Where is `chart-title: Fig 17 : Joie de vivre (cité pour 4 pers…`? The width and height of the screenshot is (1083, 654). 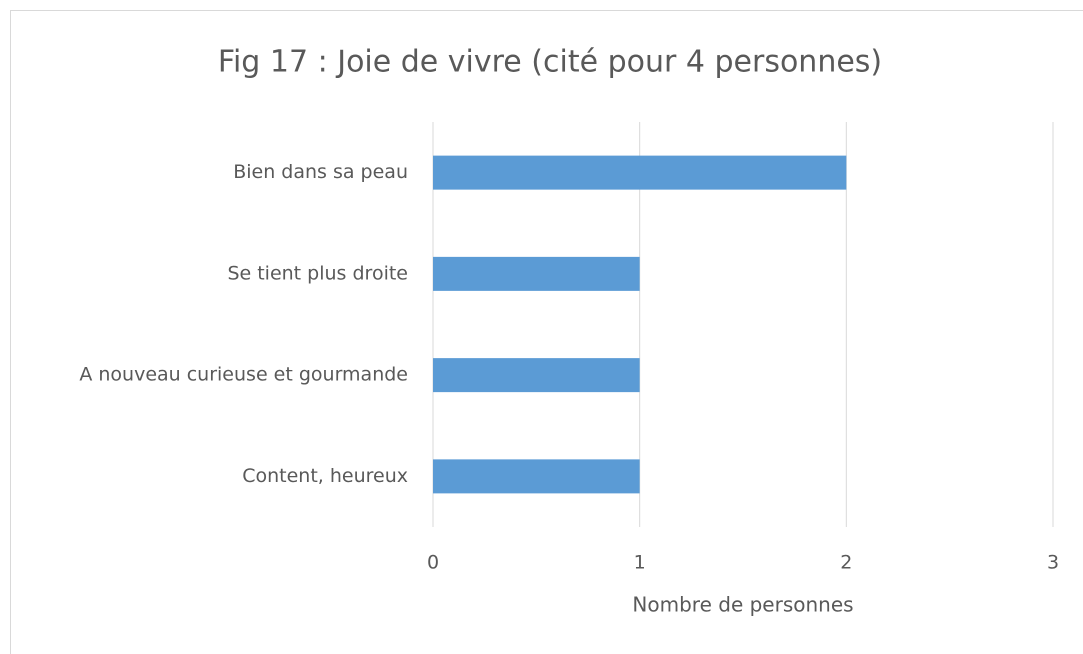 chart-title: Fig 17 : Joie de vivre (cité pour 4 pers… is located at coordinates (550, 62).